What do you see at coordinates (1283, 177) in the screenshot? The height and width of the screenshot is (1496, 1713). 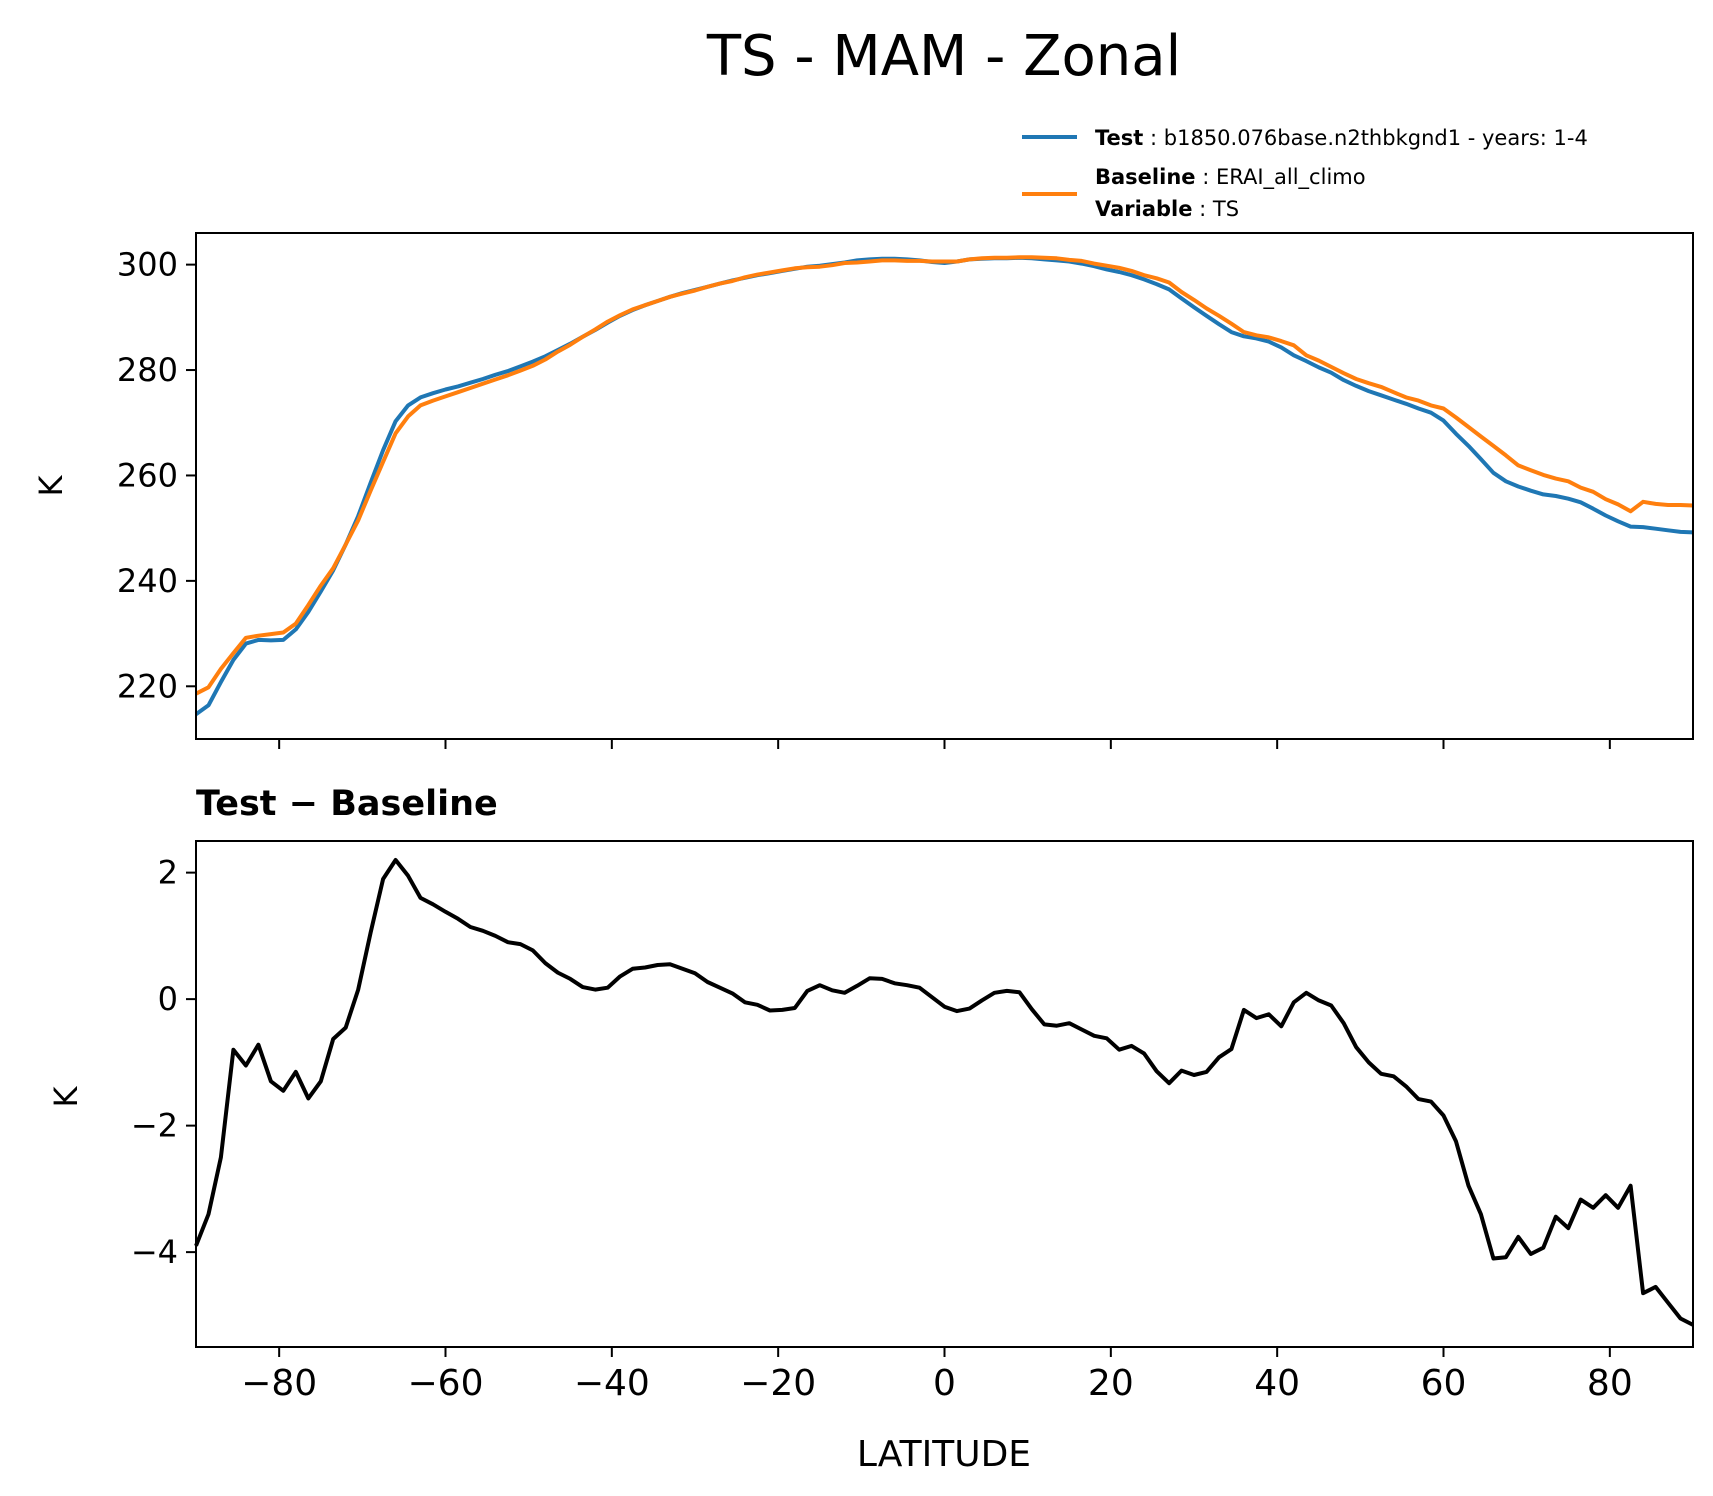 I see `legend-baseline-value: : ERAI_all_climo` at bounding box center [1283, 177].